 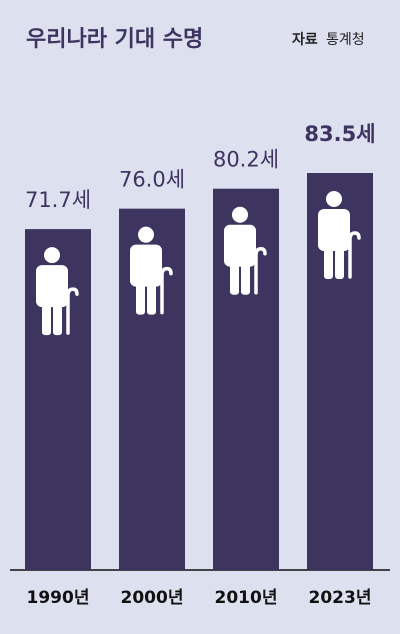 I want to click on value-label: 76.0세, so click(x=152, y=180).